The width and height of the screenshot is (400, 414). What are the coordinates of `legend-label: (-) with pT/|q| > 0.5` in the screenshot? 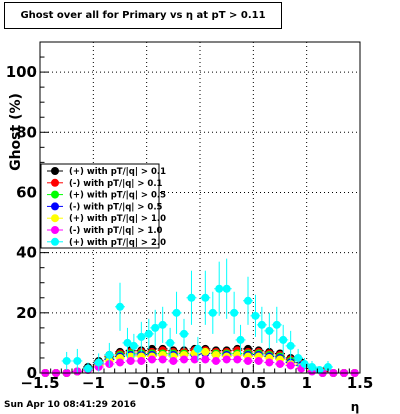 It's located at (116, 207).